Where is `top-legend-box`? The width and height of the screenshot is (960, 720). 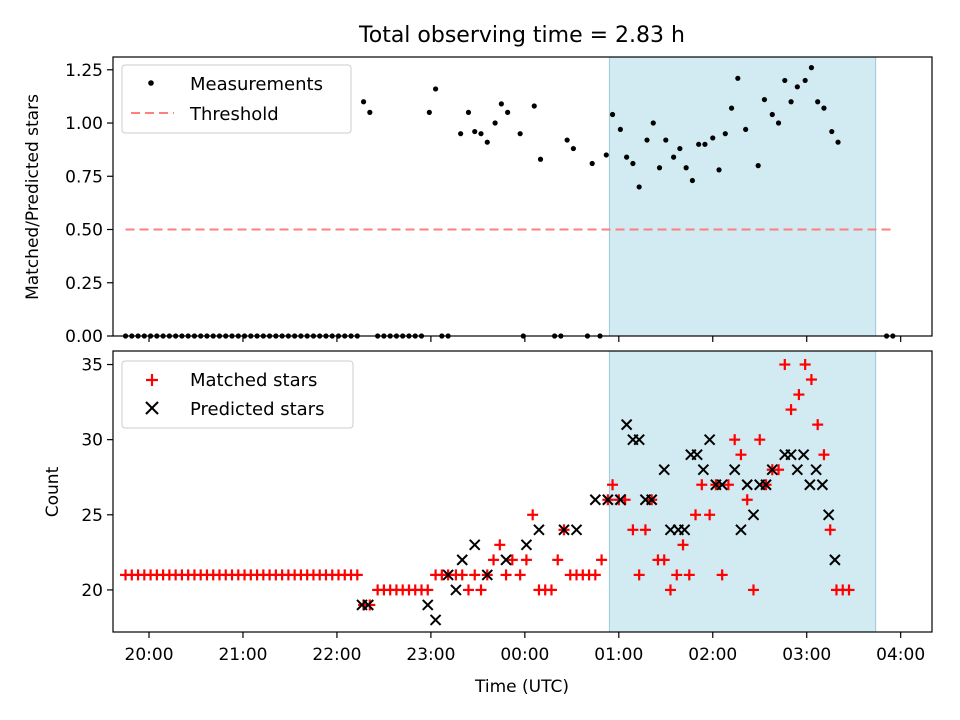 top-legend-box is located at coordinates (236, 99).